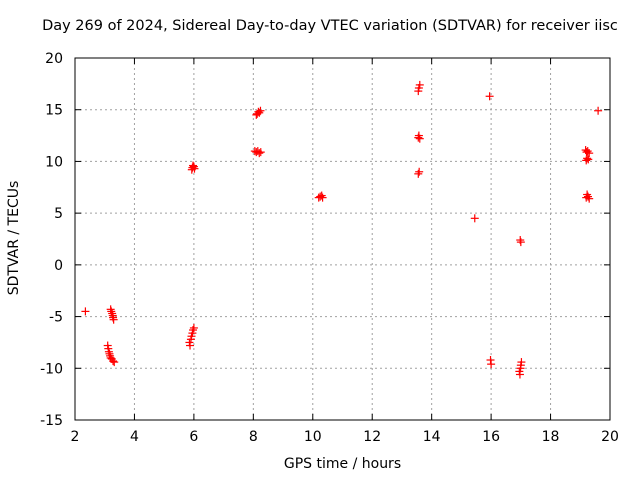 This screenshot has height=480, width=640. What do you see at coordinates (51, 369) in the screenshot?
I see `y-tick-label: -10` at bounding box center [51, 369].